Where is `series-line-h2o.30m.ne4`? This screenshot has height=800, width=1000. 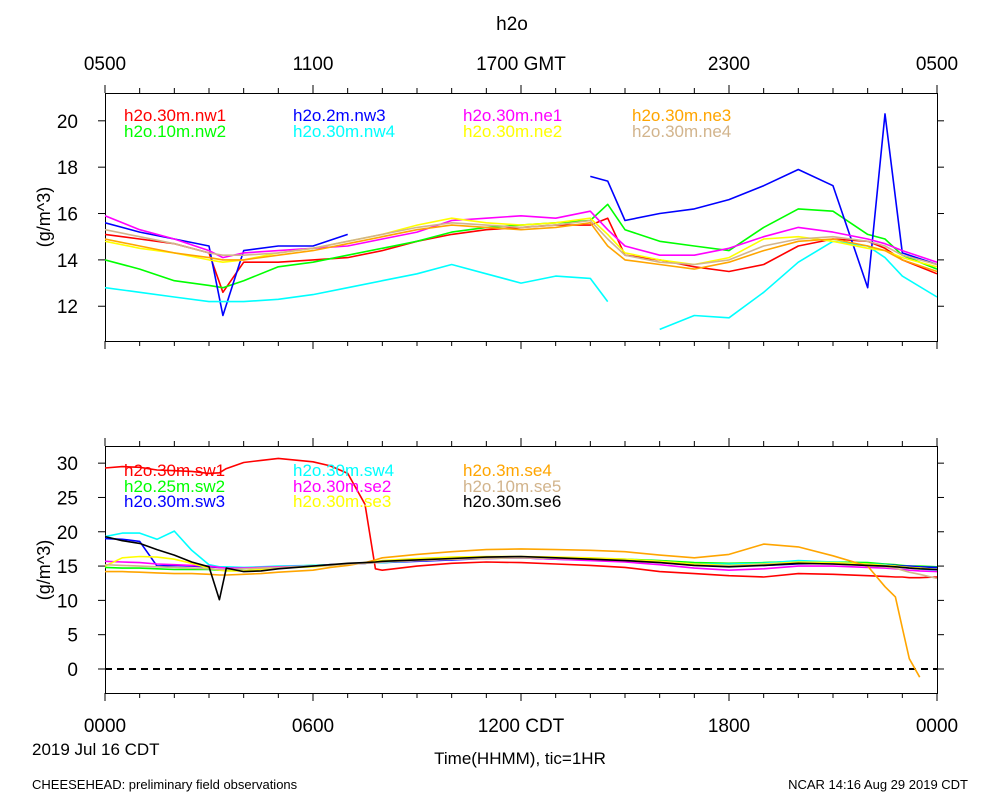
series-line-h2o.30m.ne4 is located at coordinates (521, 242).